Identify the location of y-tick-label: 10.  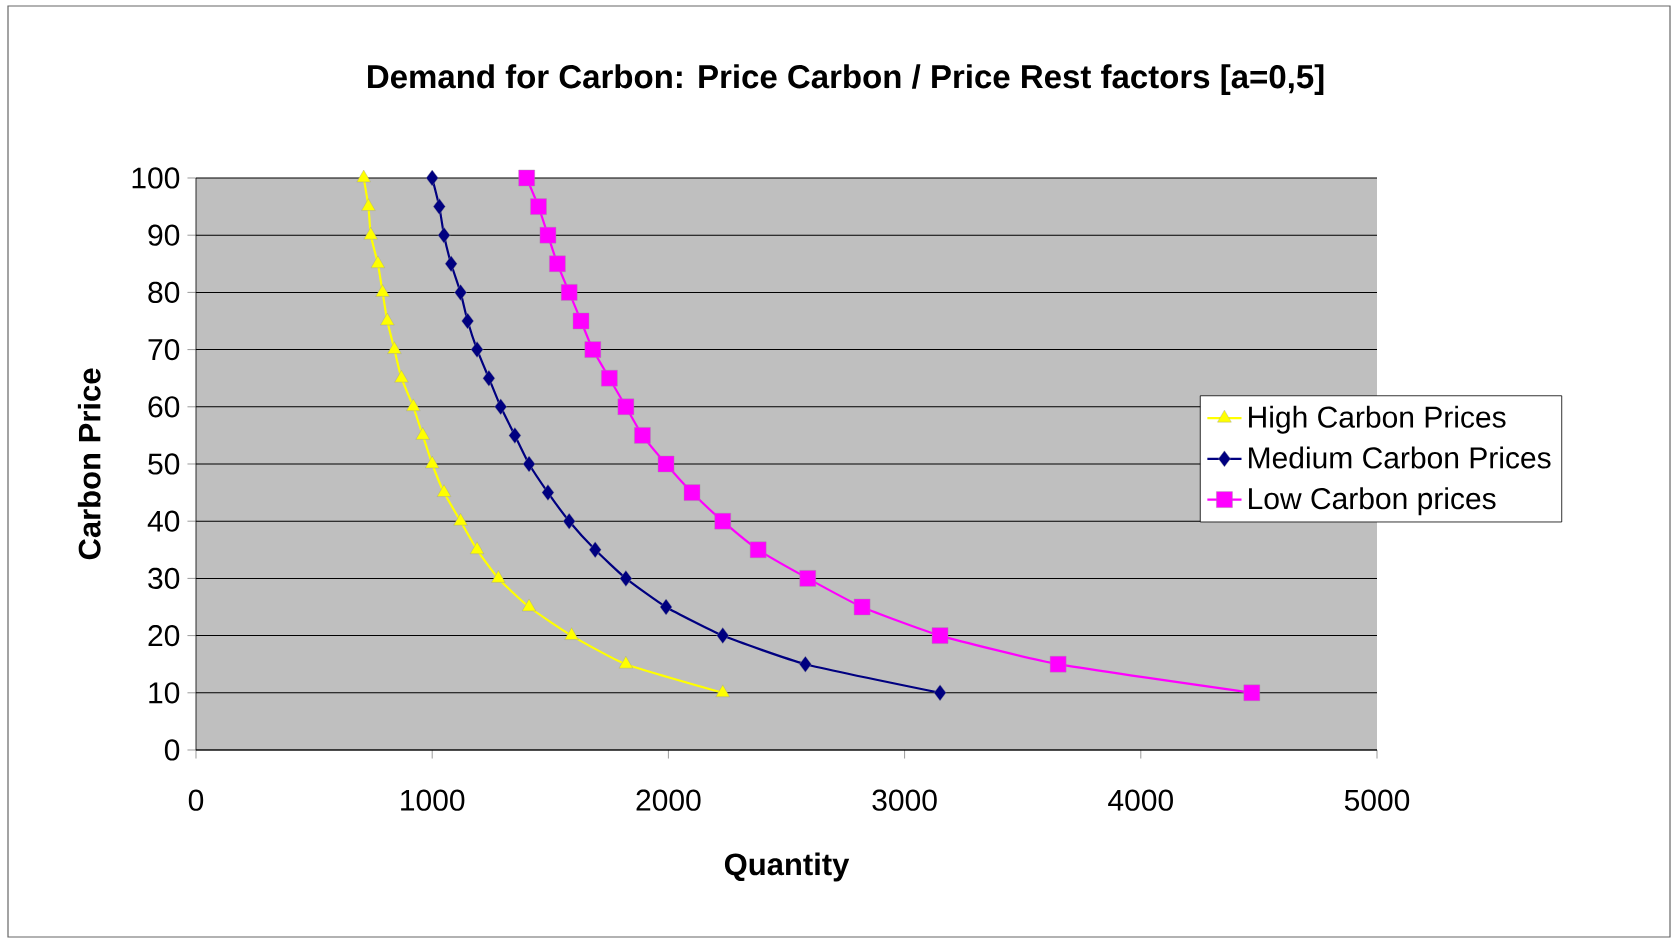
(164, 693).